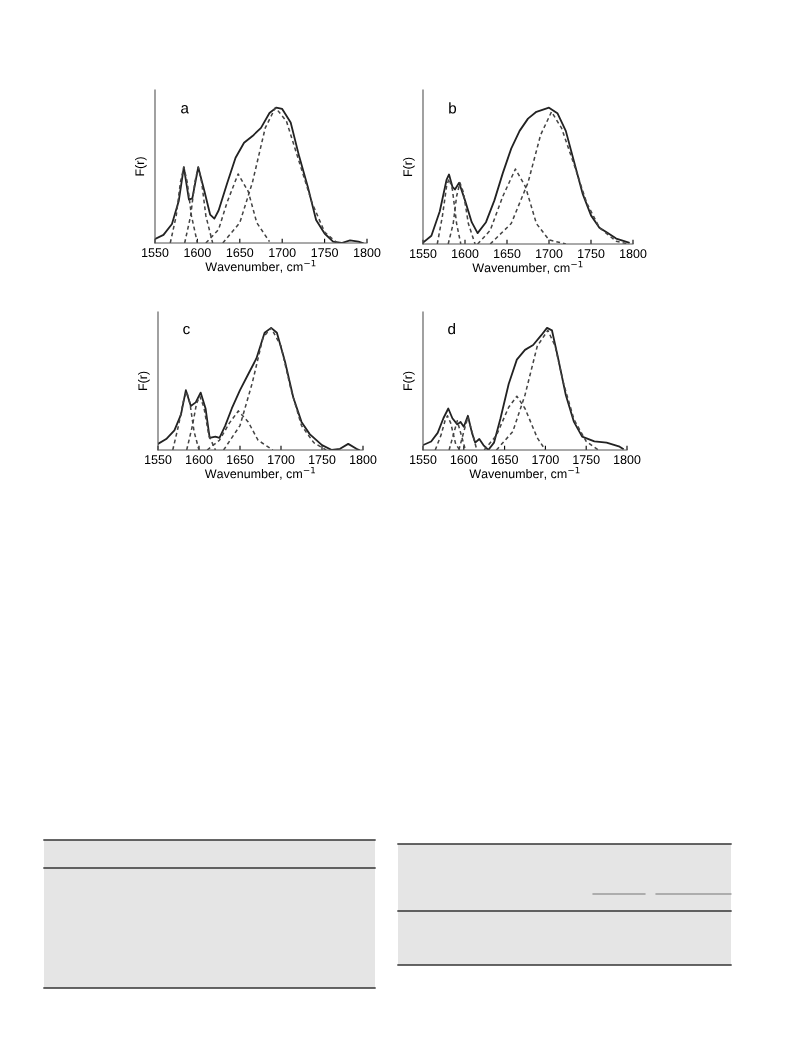 This screenshot has height=1057, width=793. What do you see at coordinates (185, 109) in the screenshot?
I see `annotation: a` at bounding box center [185, 109].